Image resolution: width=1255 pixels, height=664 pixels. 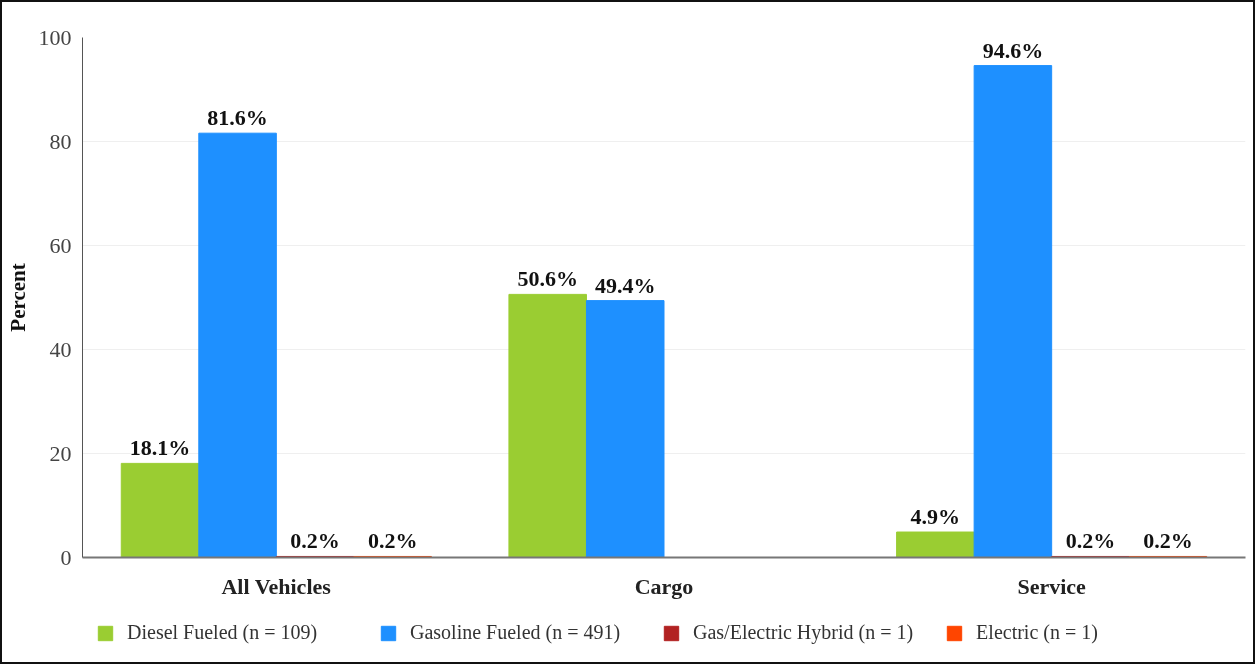 I want to click on data-label: 81.6%, so click(x=237, y=118).